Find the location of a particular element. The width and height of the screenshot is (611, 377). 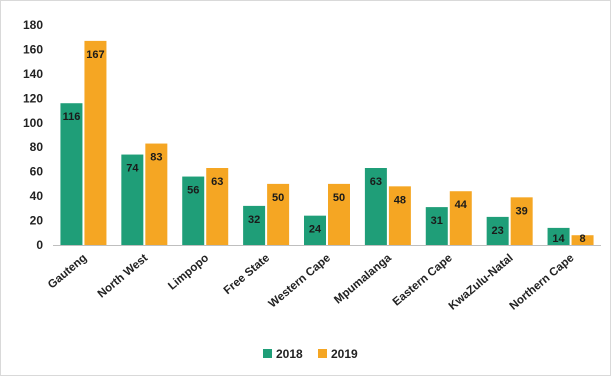

bar-2018-kwazulu-natal is located at coordinates (497, 230).